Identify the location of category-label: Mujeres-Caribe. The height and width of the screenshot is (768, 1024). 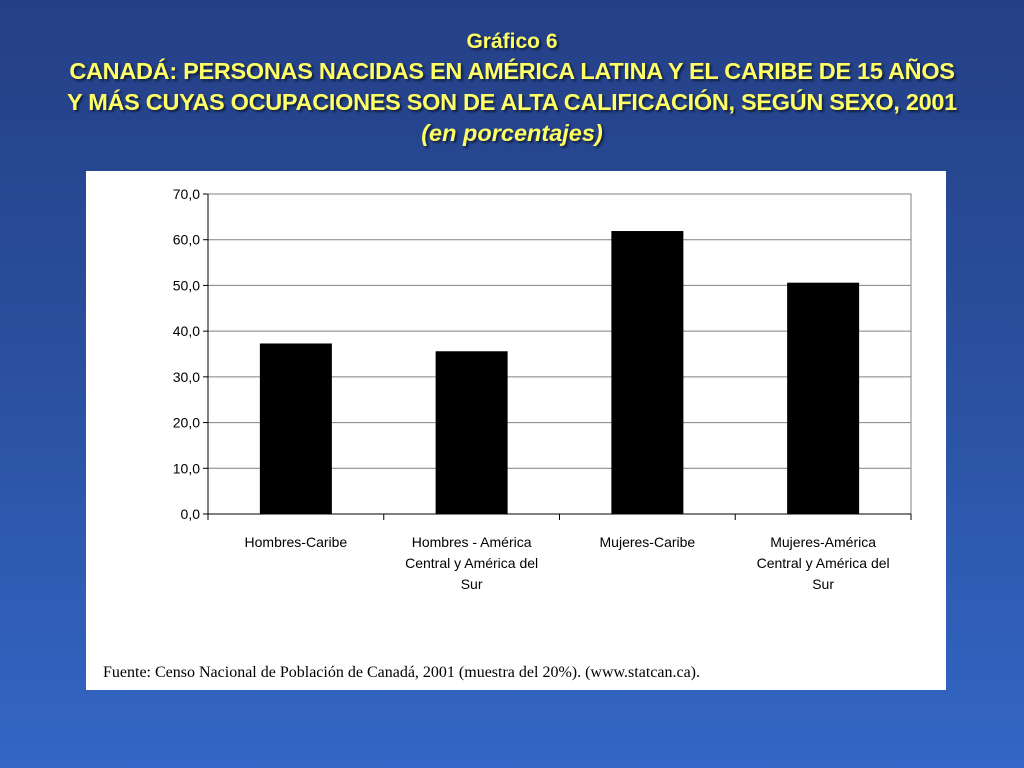
(648, 542).